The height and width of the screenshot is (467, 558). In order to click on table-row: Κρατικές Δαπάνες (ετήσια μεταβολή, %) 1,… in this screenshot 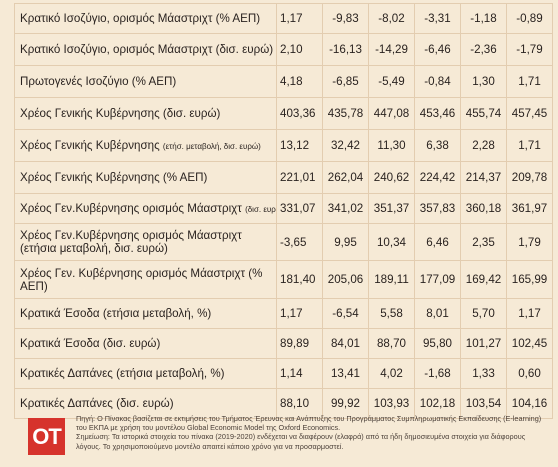, I will do `click(283, 373)`.